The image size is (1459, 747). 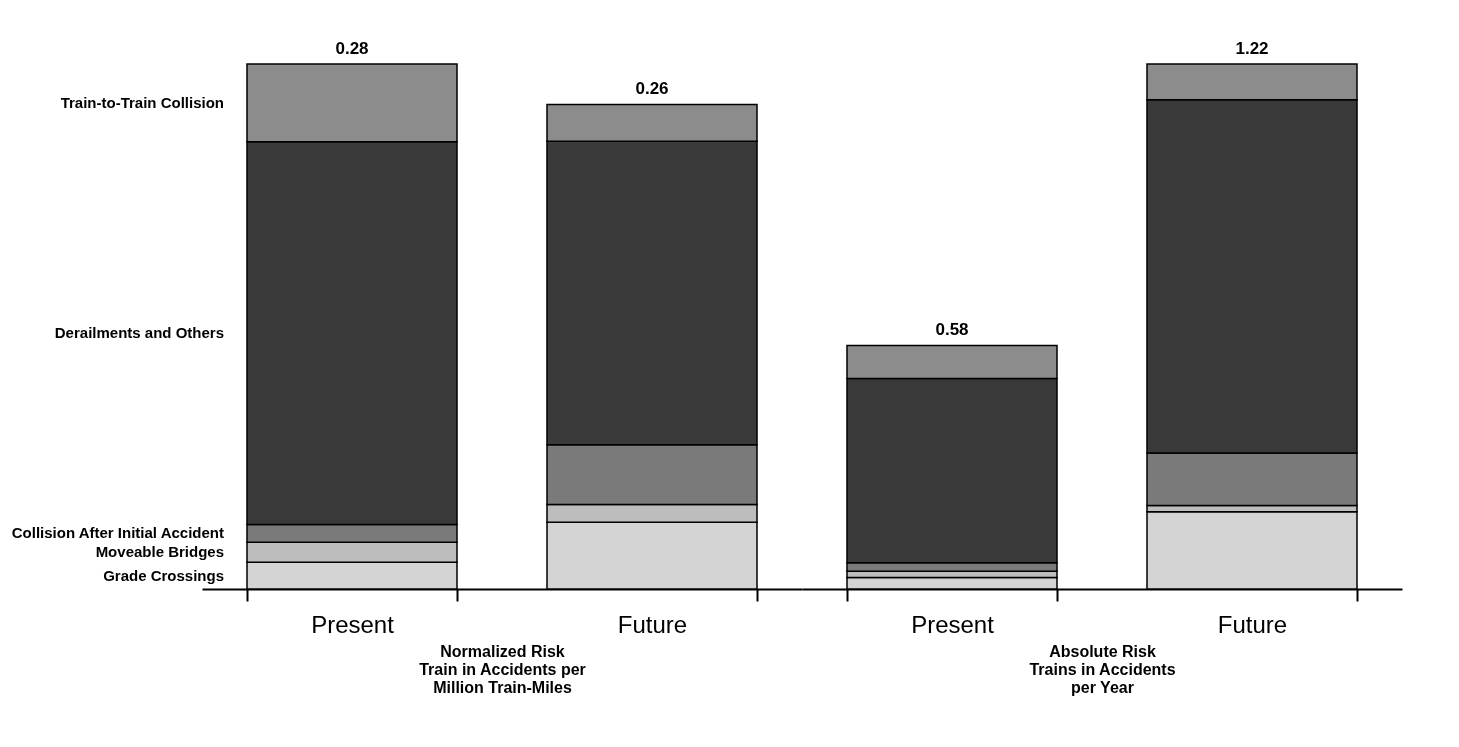 I want to click on series-label: Moveable Bridges, so click(x=159, y=552).